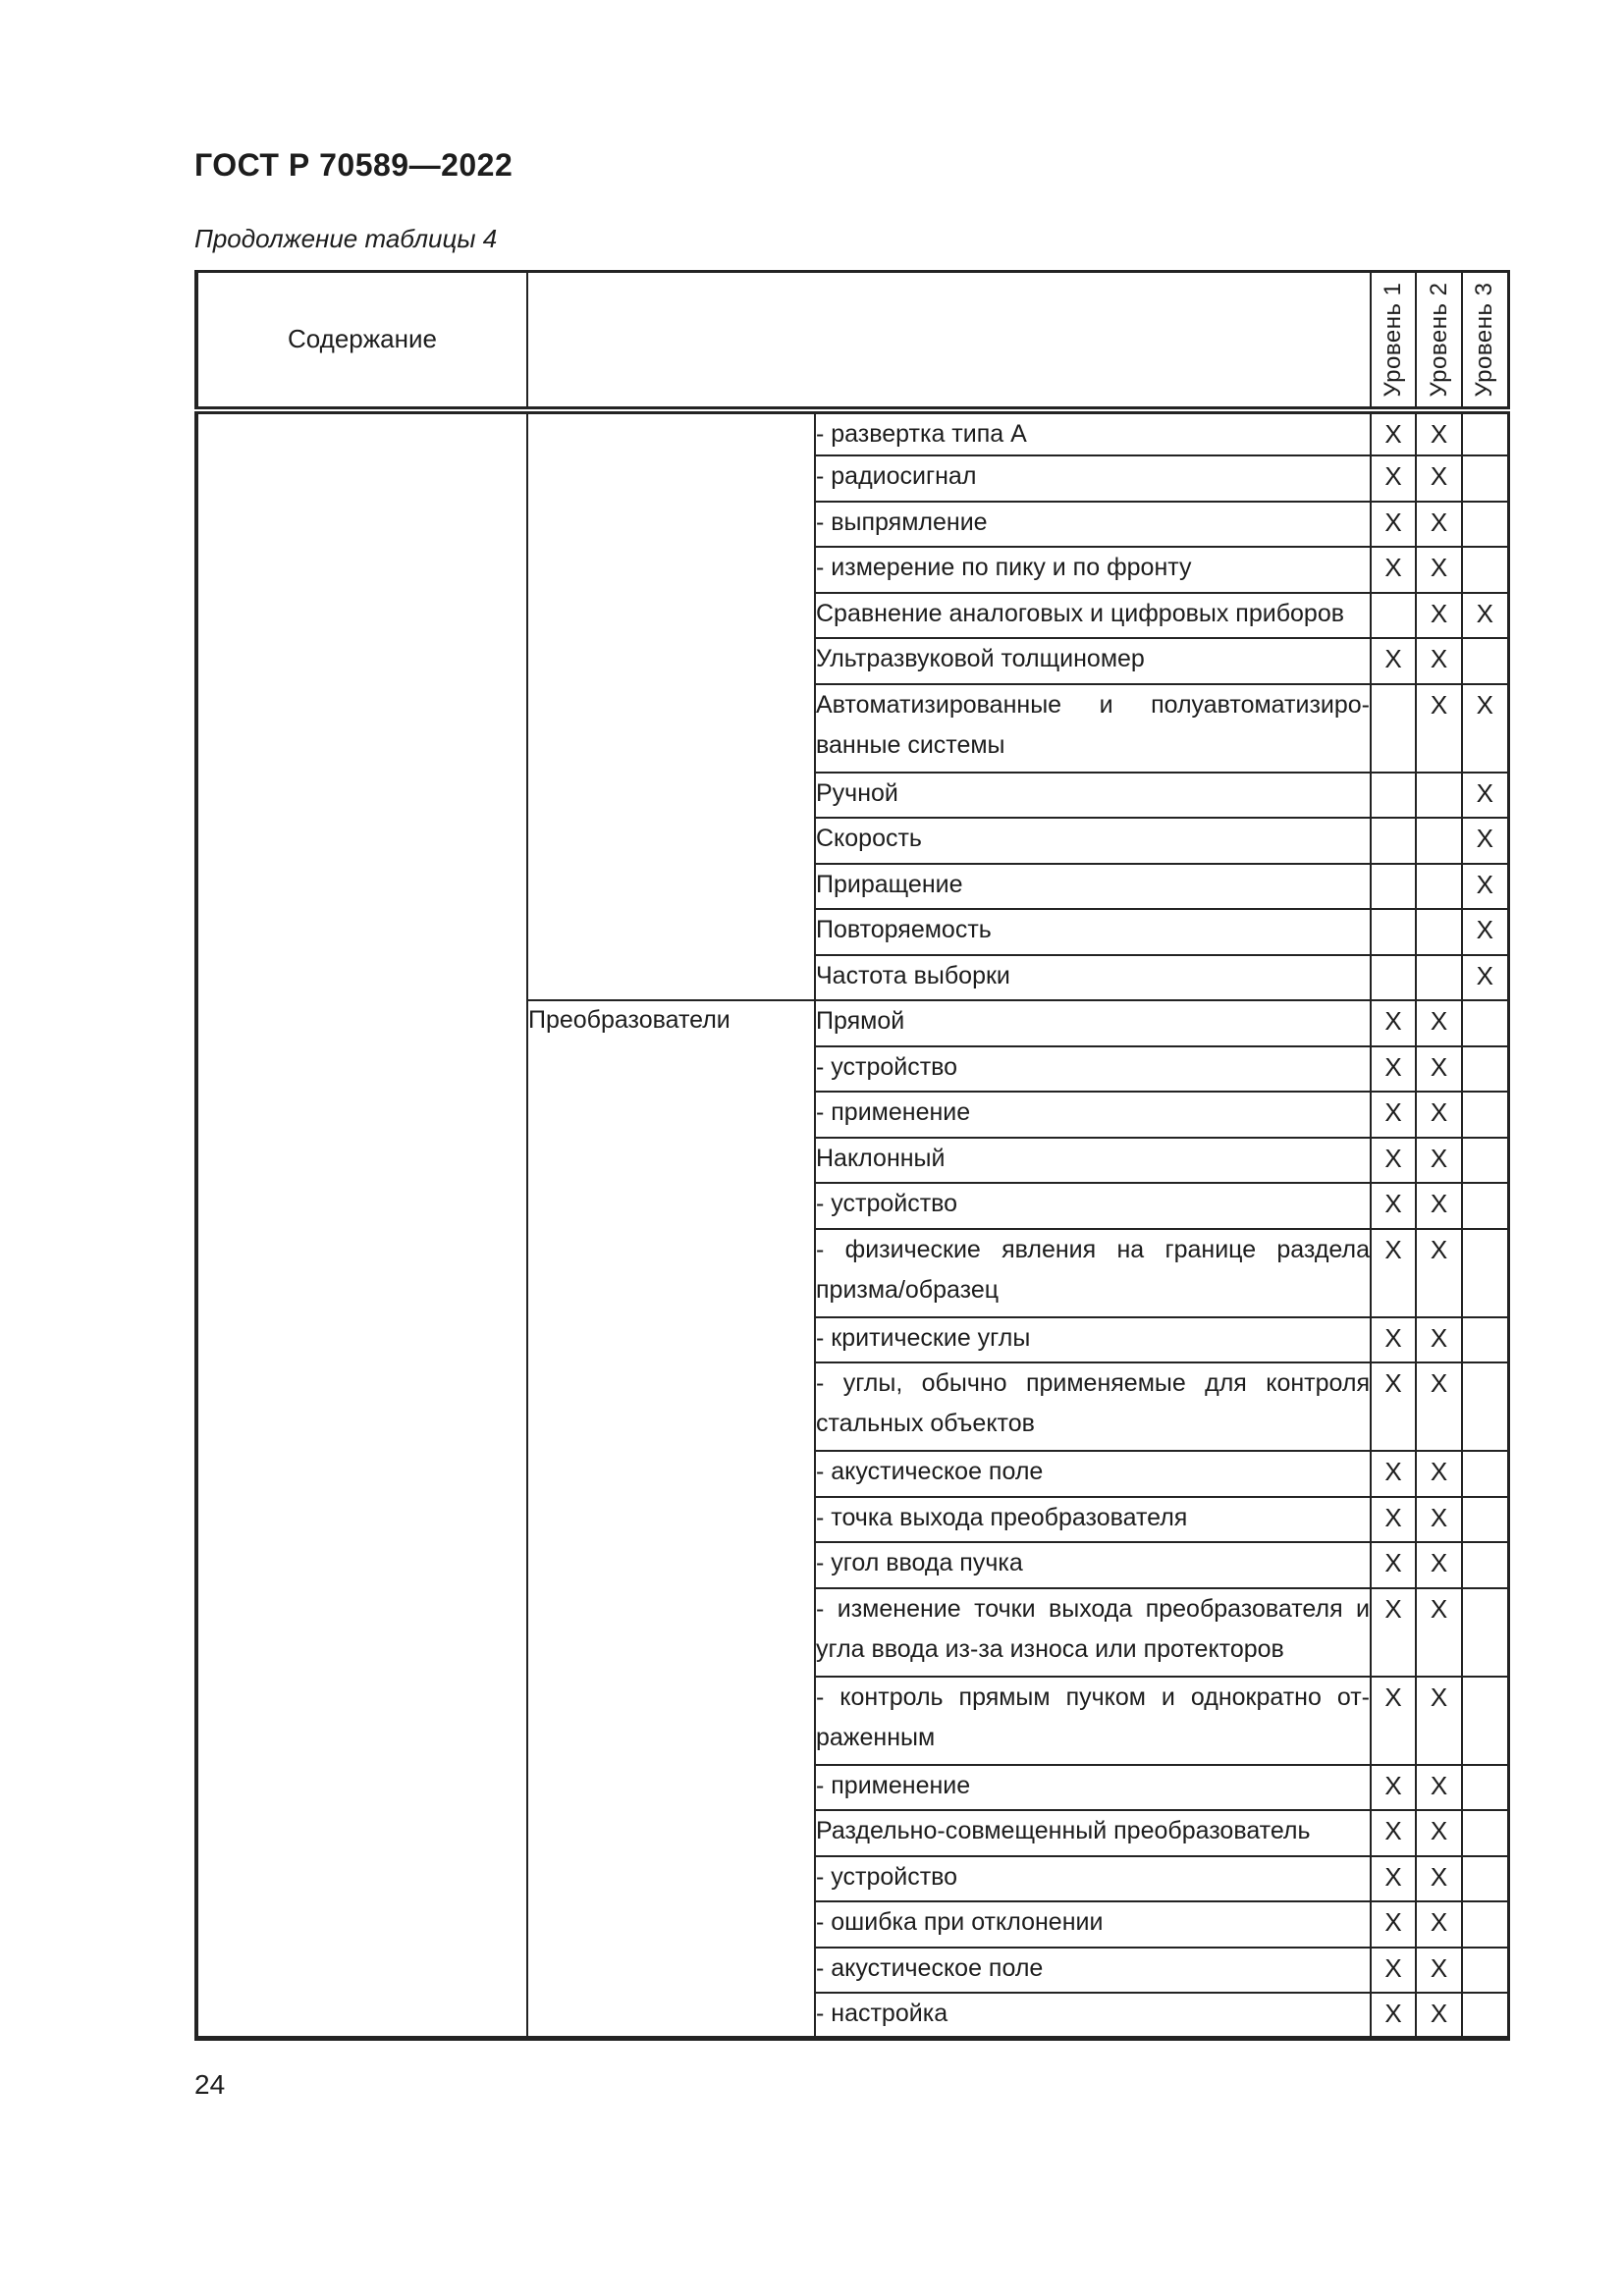  Describe the element at coordinates (1093, 977) in the screenshot. I see `content-cell: Частота выборки` at that location.